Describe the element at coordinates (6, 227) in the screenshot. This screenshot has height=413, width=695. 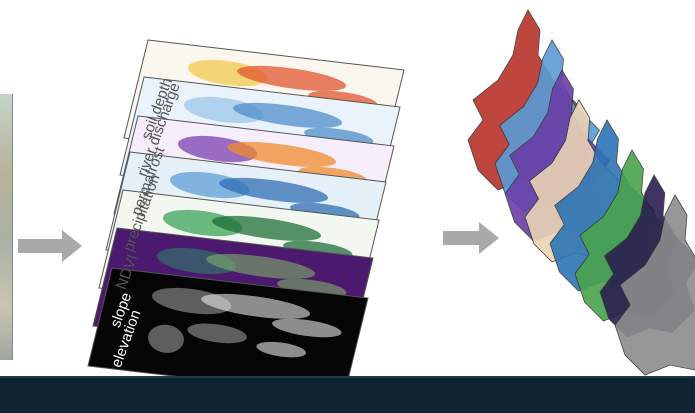
I see `source-map-thumbnail` at that location.